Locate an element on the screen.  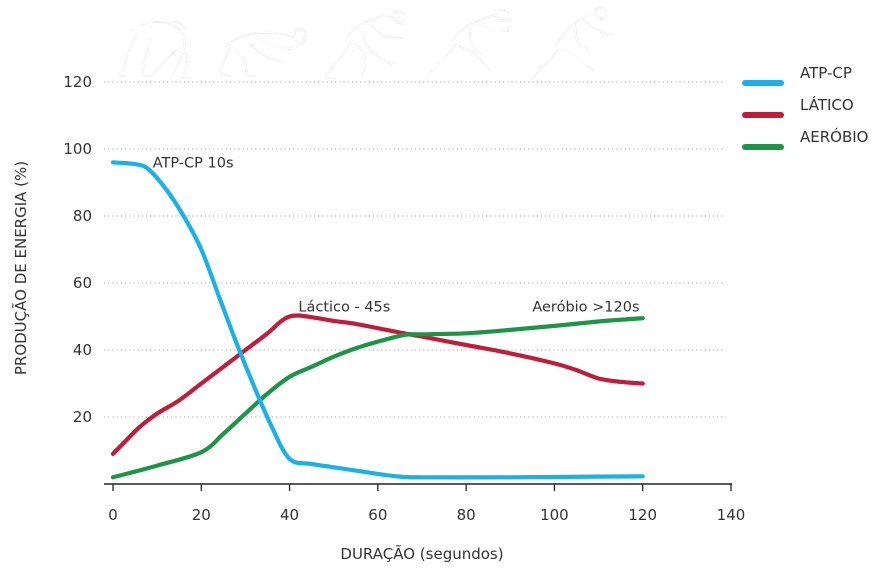
sprinter-acceleration-icon is located at coordinates (364, 44).